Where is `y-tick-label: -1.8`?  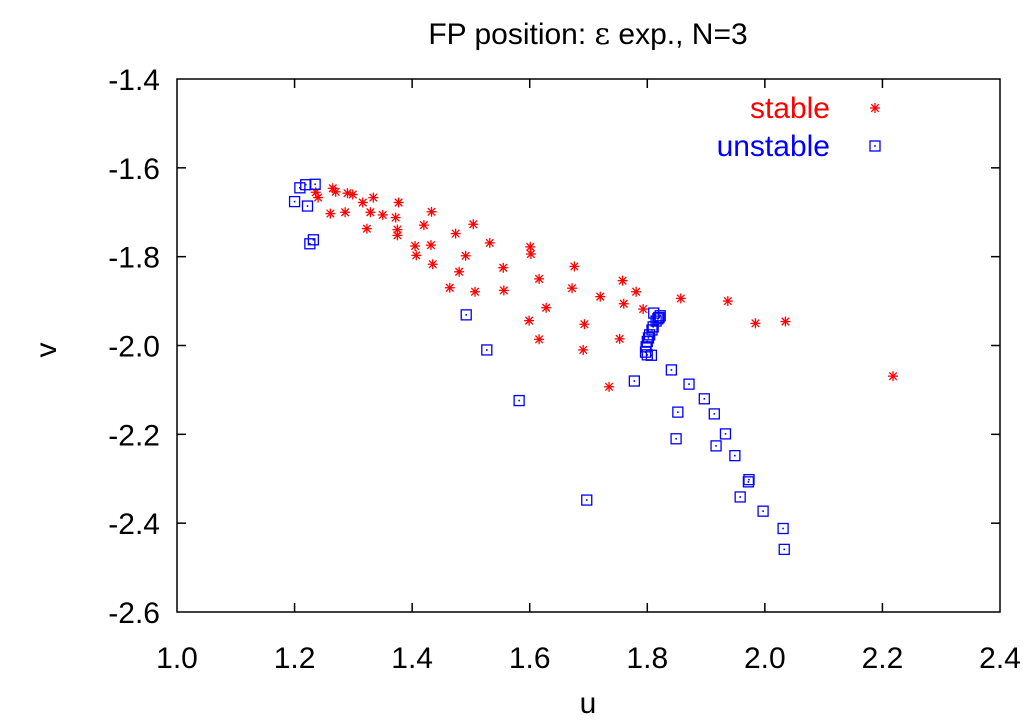 y-tick-label: -1.8 is located at coordinates (134, 258).